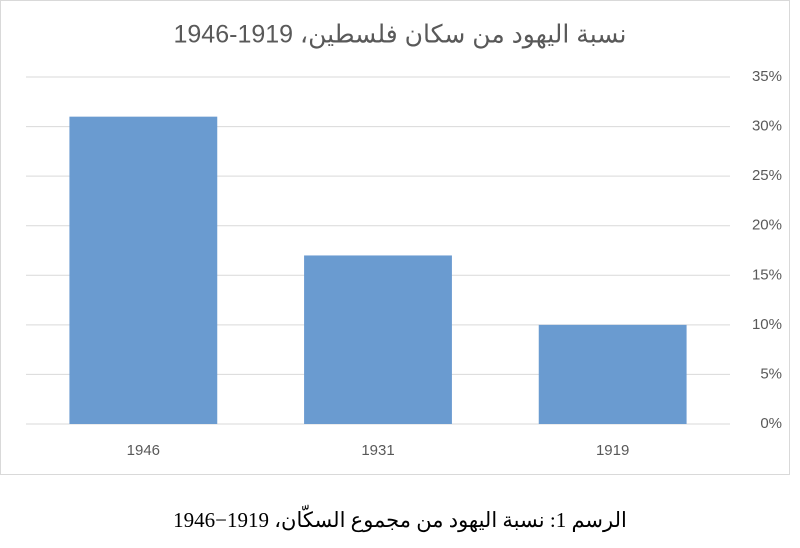  What do you see at coordinates (771, 423) in the screenshot?
I see `y-tick-label: 0%` at bounding box center [771, 423].